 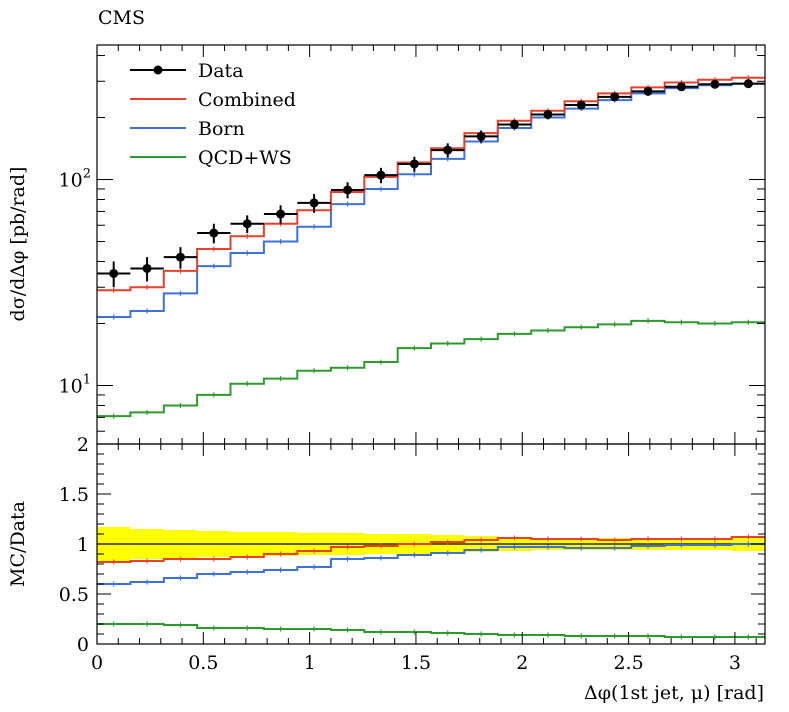 I want to click on lower-panel, so click(x=431, y=587).